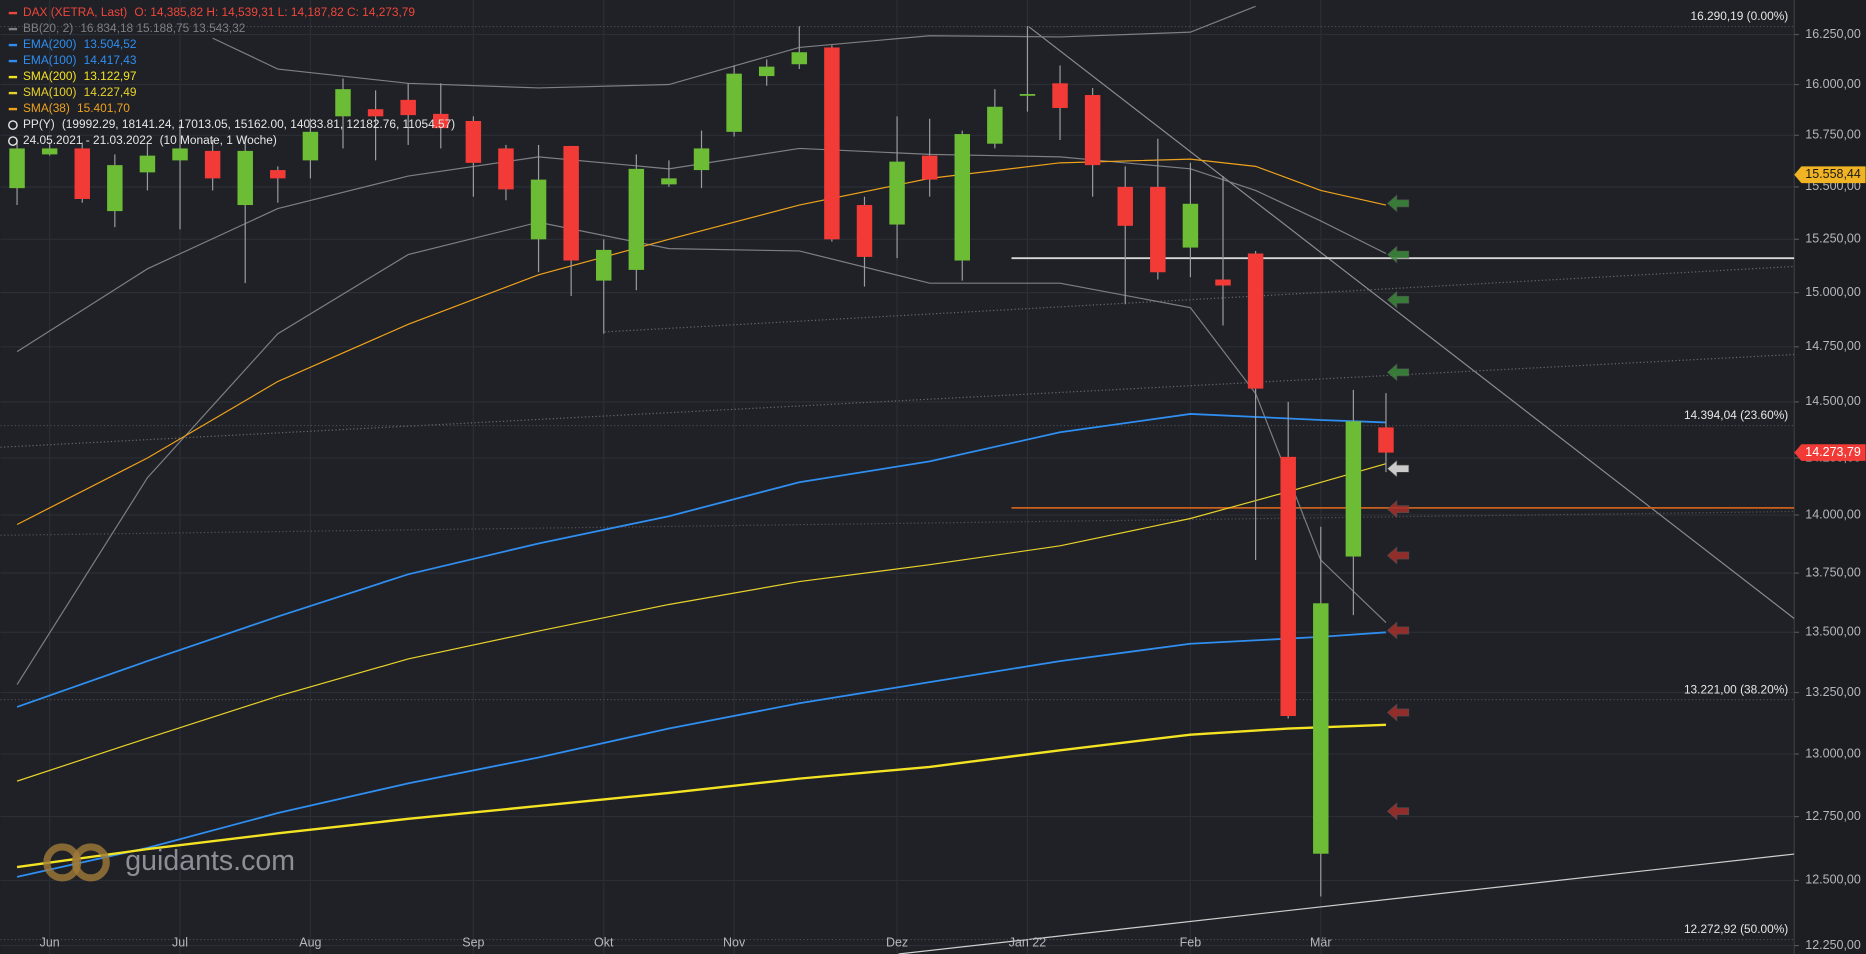  Describe the element at coordinates (46, 108) in the screenshot. I see `legend-text: SMA(38)` at that location.